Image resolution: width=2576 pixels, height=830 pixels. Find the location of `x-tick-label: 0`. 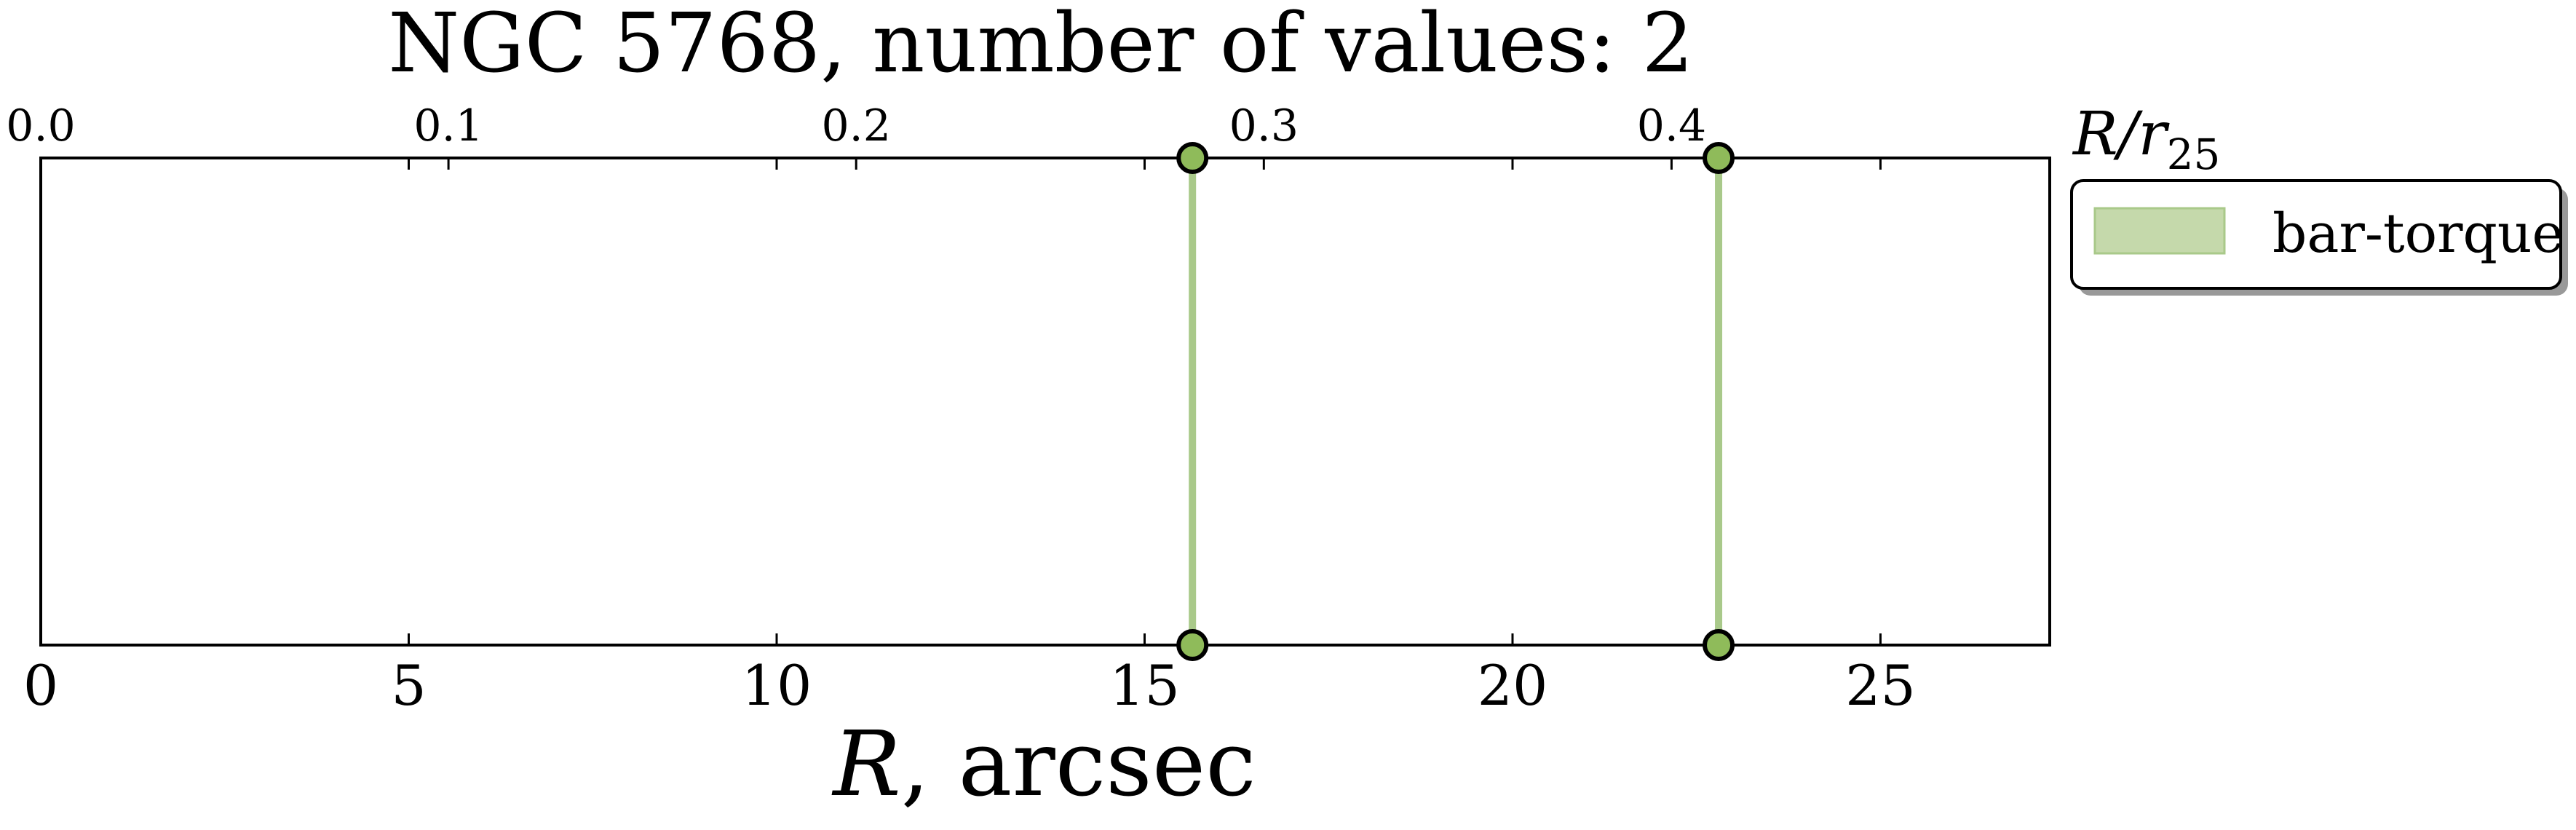

x-tick-label: 0 is located at coordinates (40, 685).